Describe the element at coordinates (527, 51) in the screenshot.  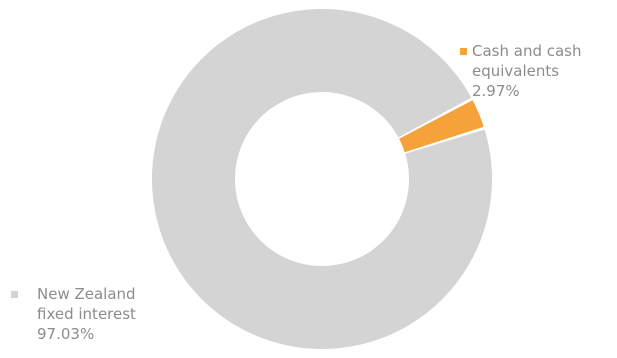
I see `legend-label-cash-line-1: Cash and cash` at that location.